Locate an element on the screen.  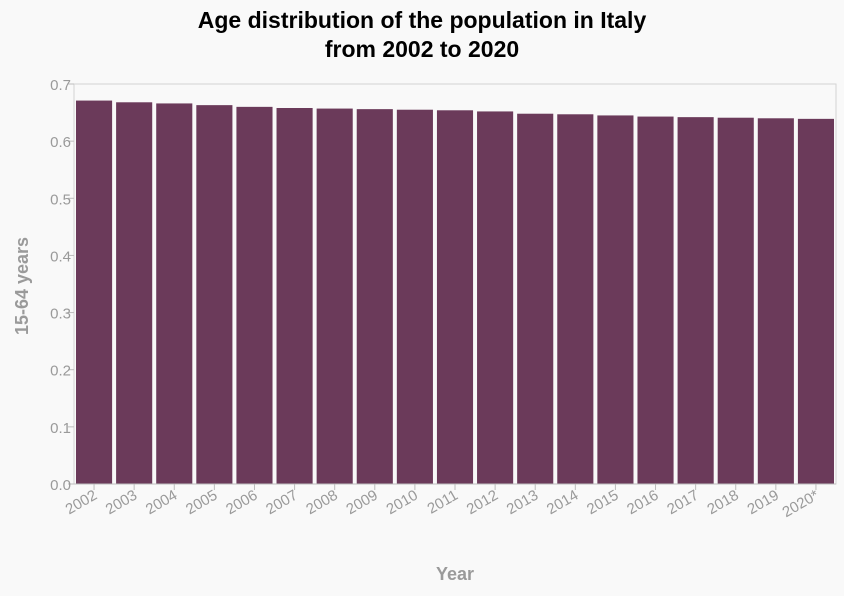
bar-2012 is located at coordinates (495, 297).